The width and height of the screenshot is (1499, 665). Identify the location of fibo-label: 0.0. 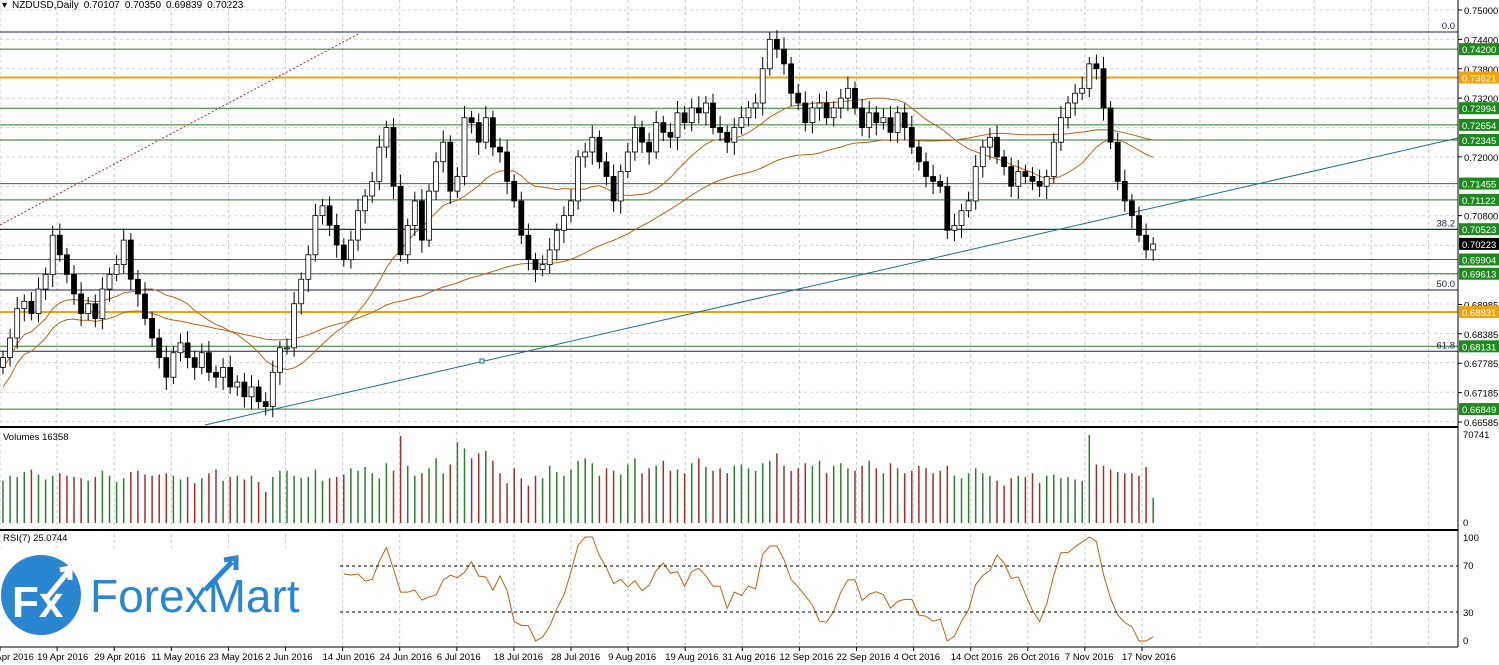
(1448, 26).